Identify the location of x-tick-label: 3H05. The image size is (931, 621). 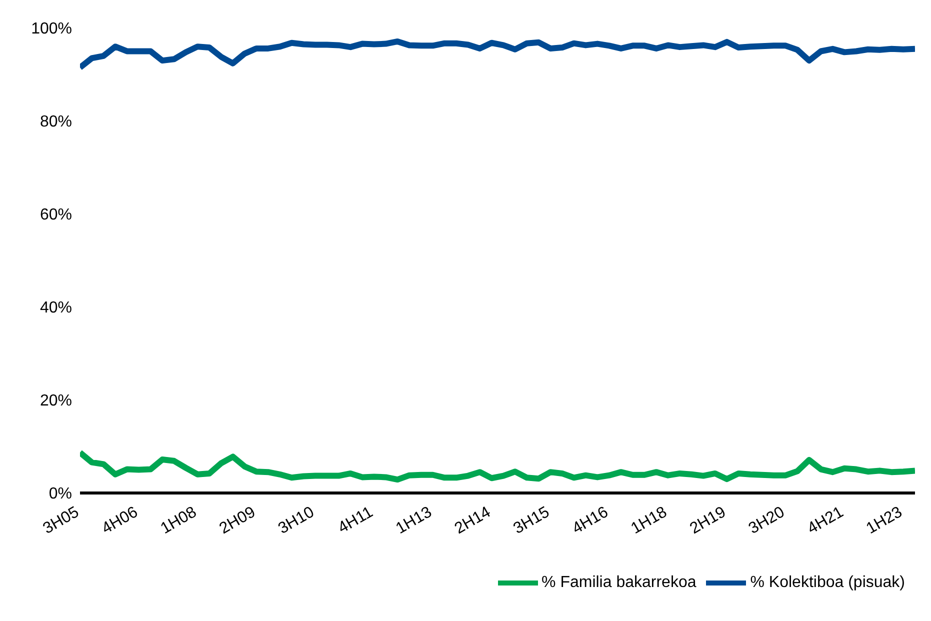
(61, 521).